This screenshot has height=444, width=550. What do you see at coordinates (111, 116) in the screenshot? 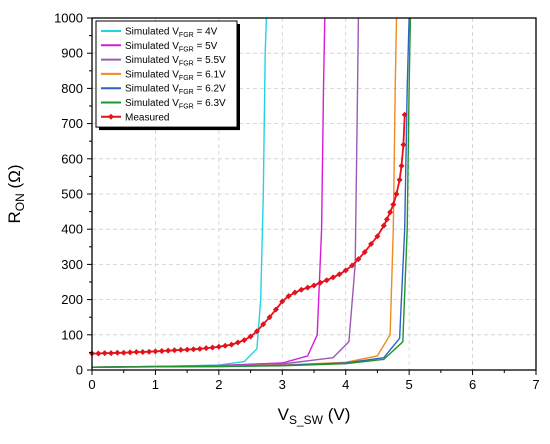
I see `legend-marker` at bounding box center [111, 116].